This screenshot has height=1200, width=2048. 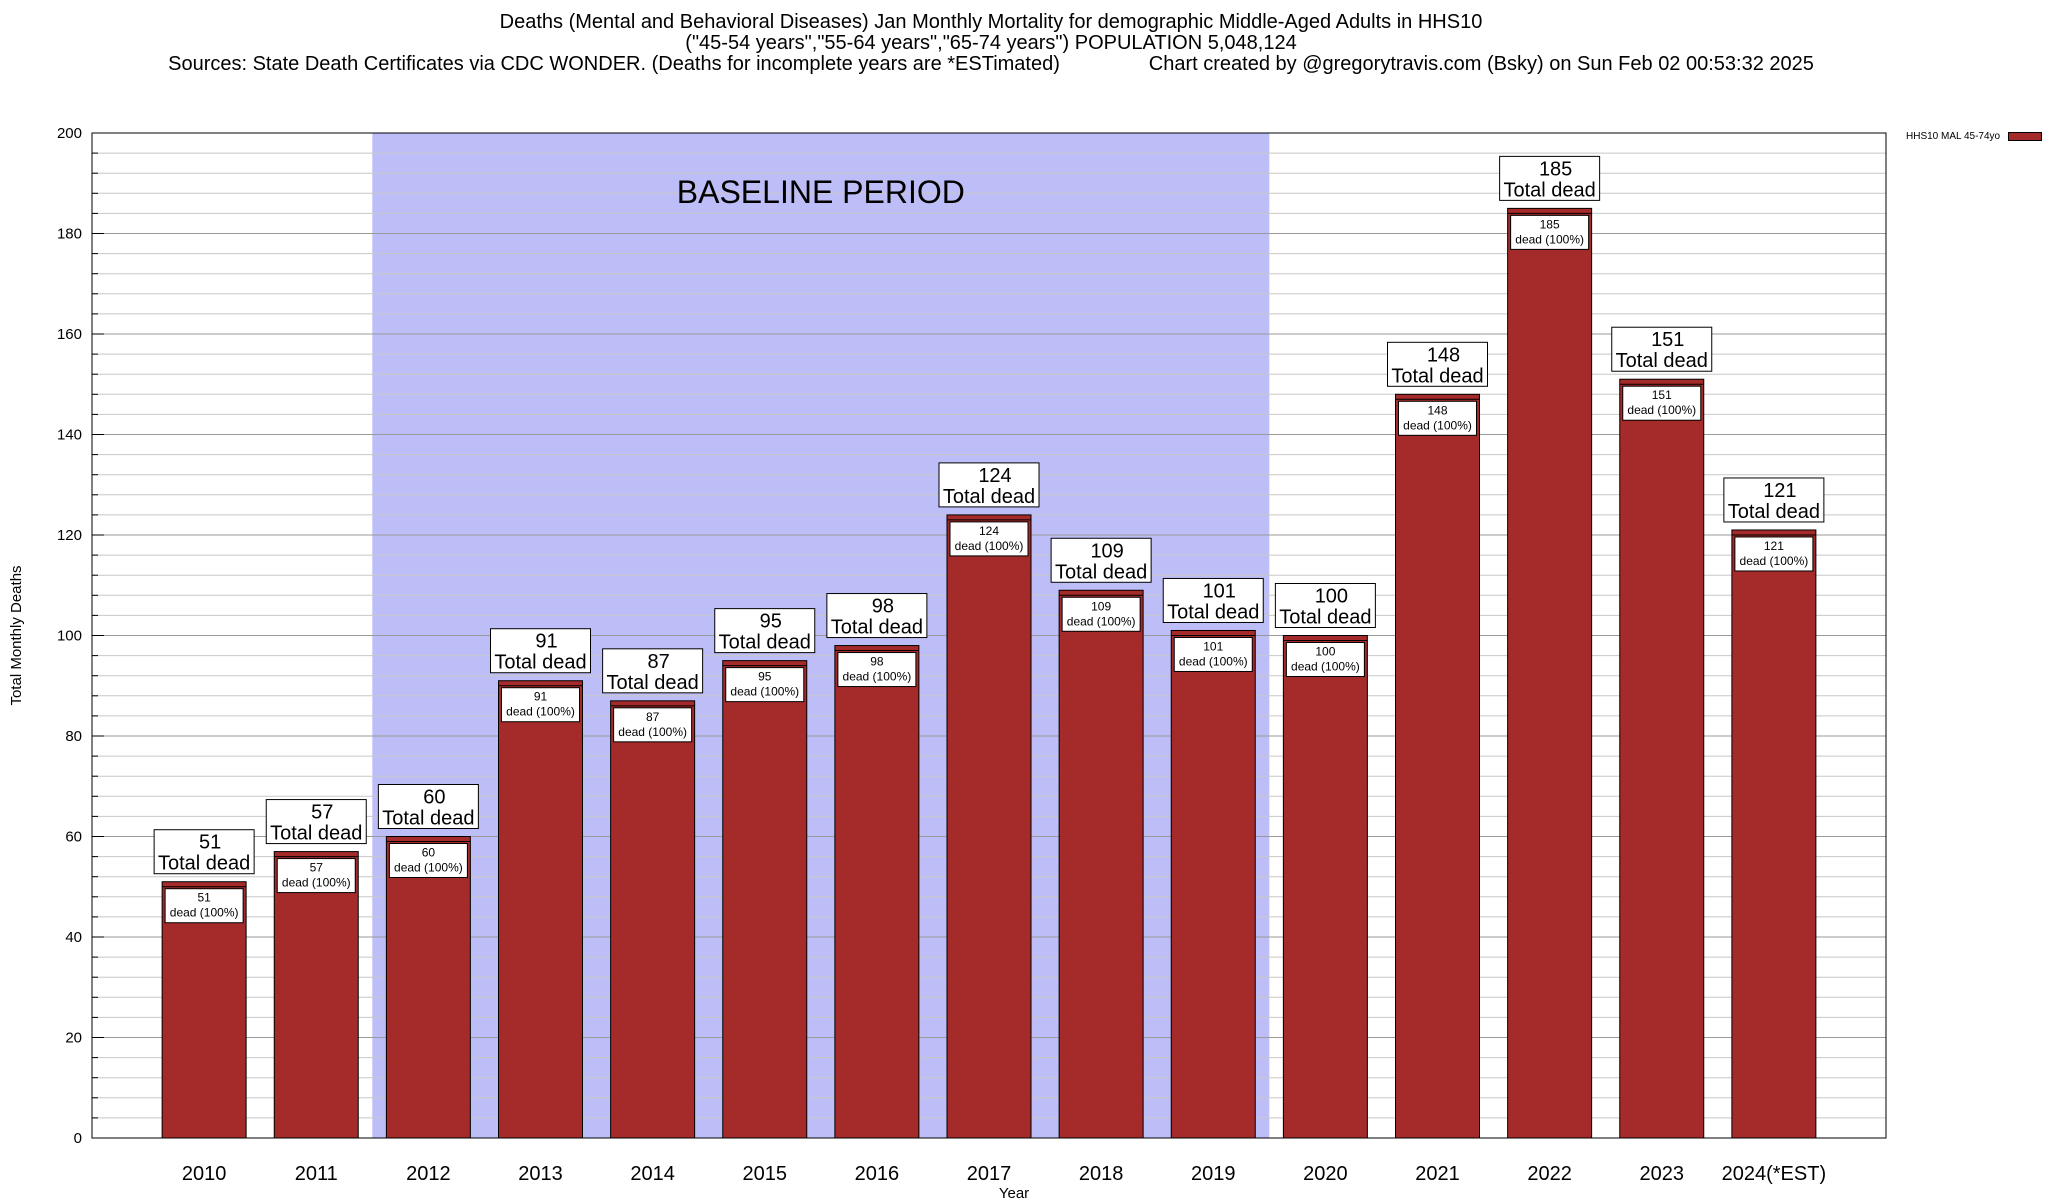 What do you see at coordinates (1662, 1174) in the screenshot?
I see `x-tick-label: 2023` at bounding box center [1662, 1174].